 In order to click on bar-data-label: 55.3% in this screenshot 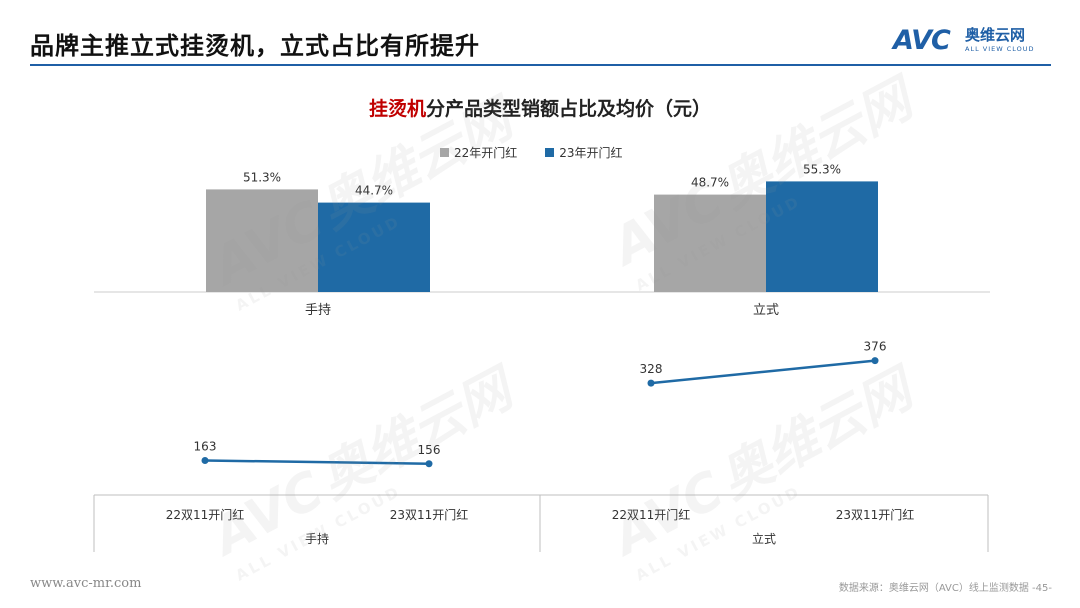, I will do `click(822, 169)`.